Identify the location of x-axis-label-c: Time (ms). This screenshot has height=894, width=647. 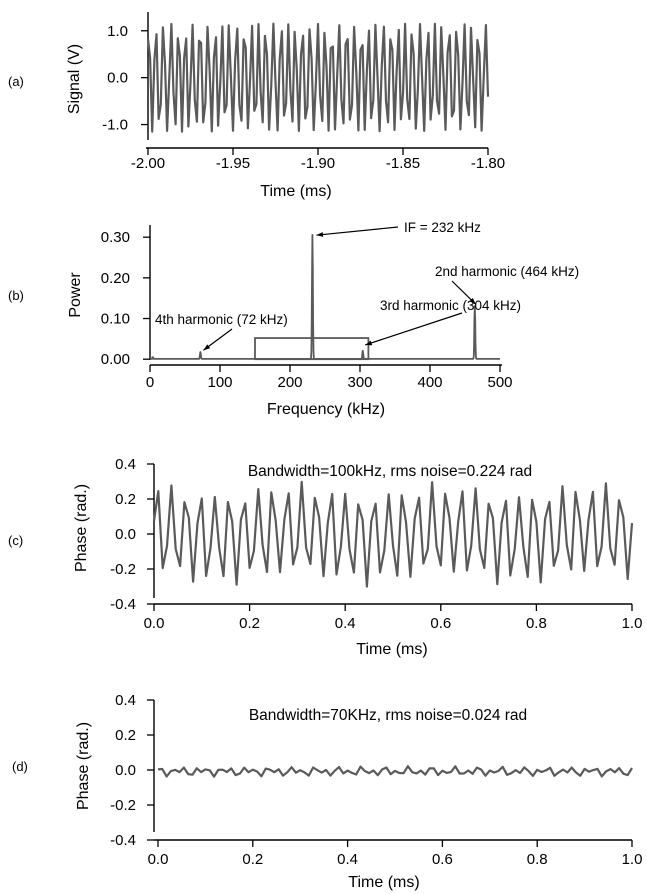
(391, 649).